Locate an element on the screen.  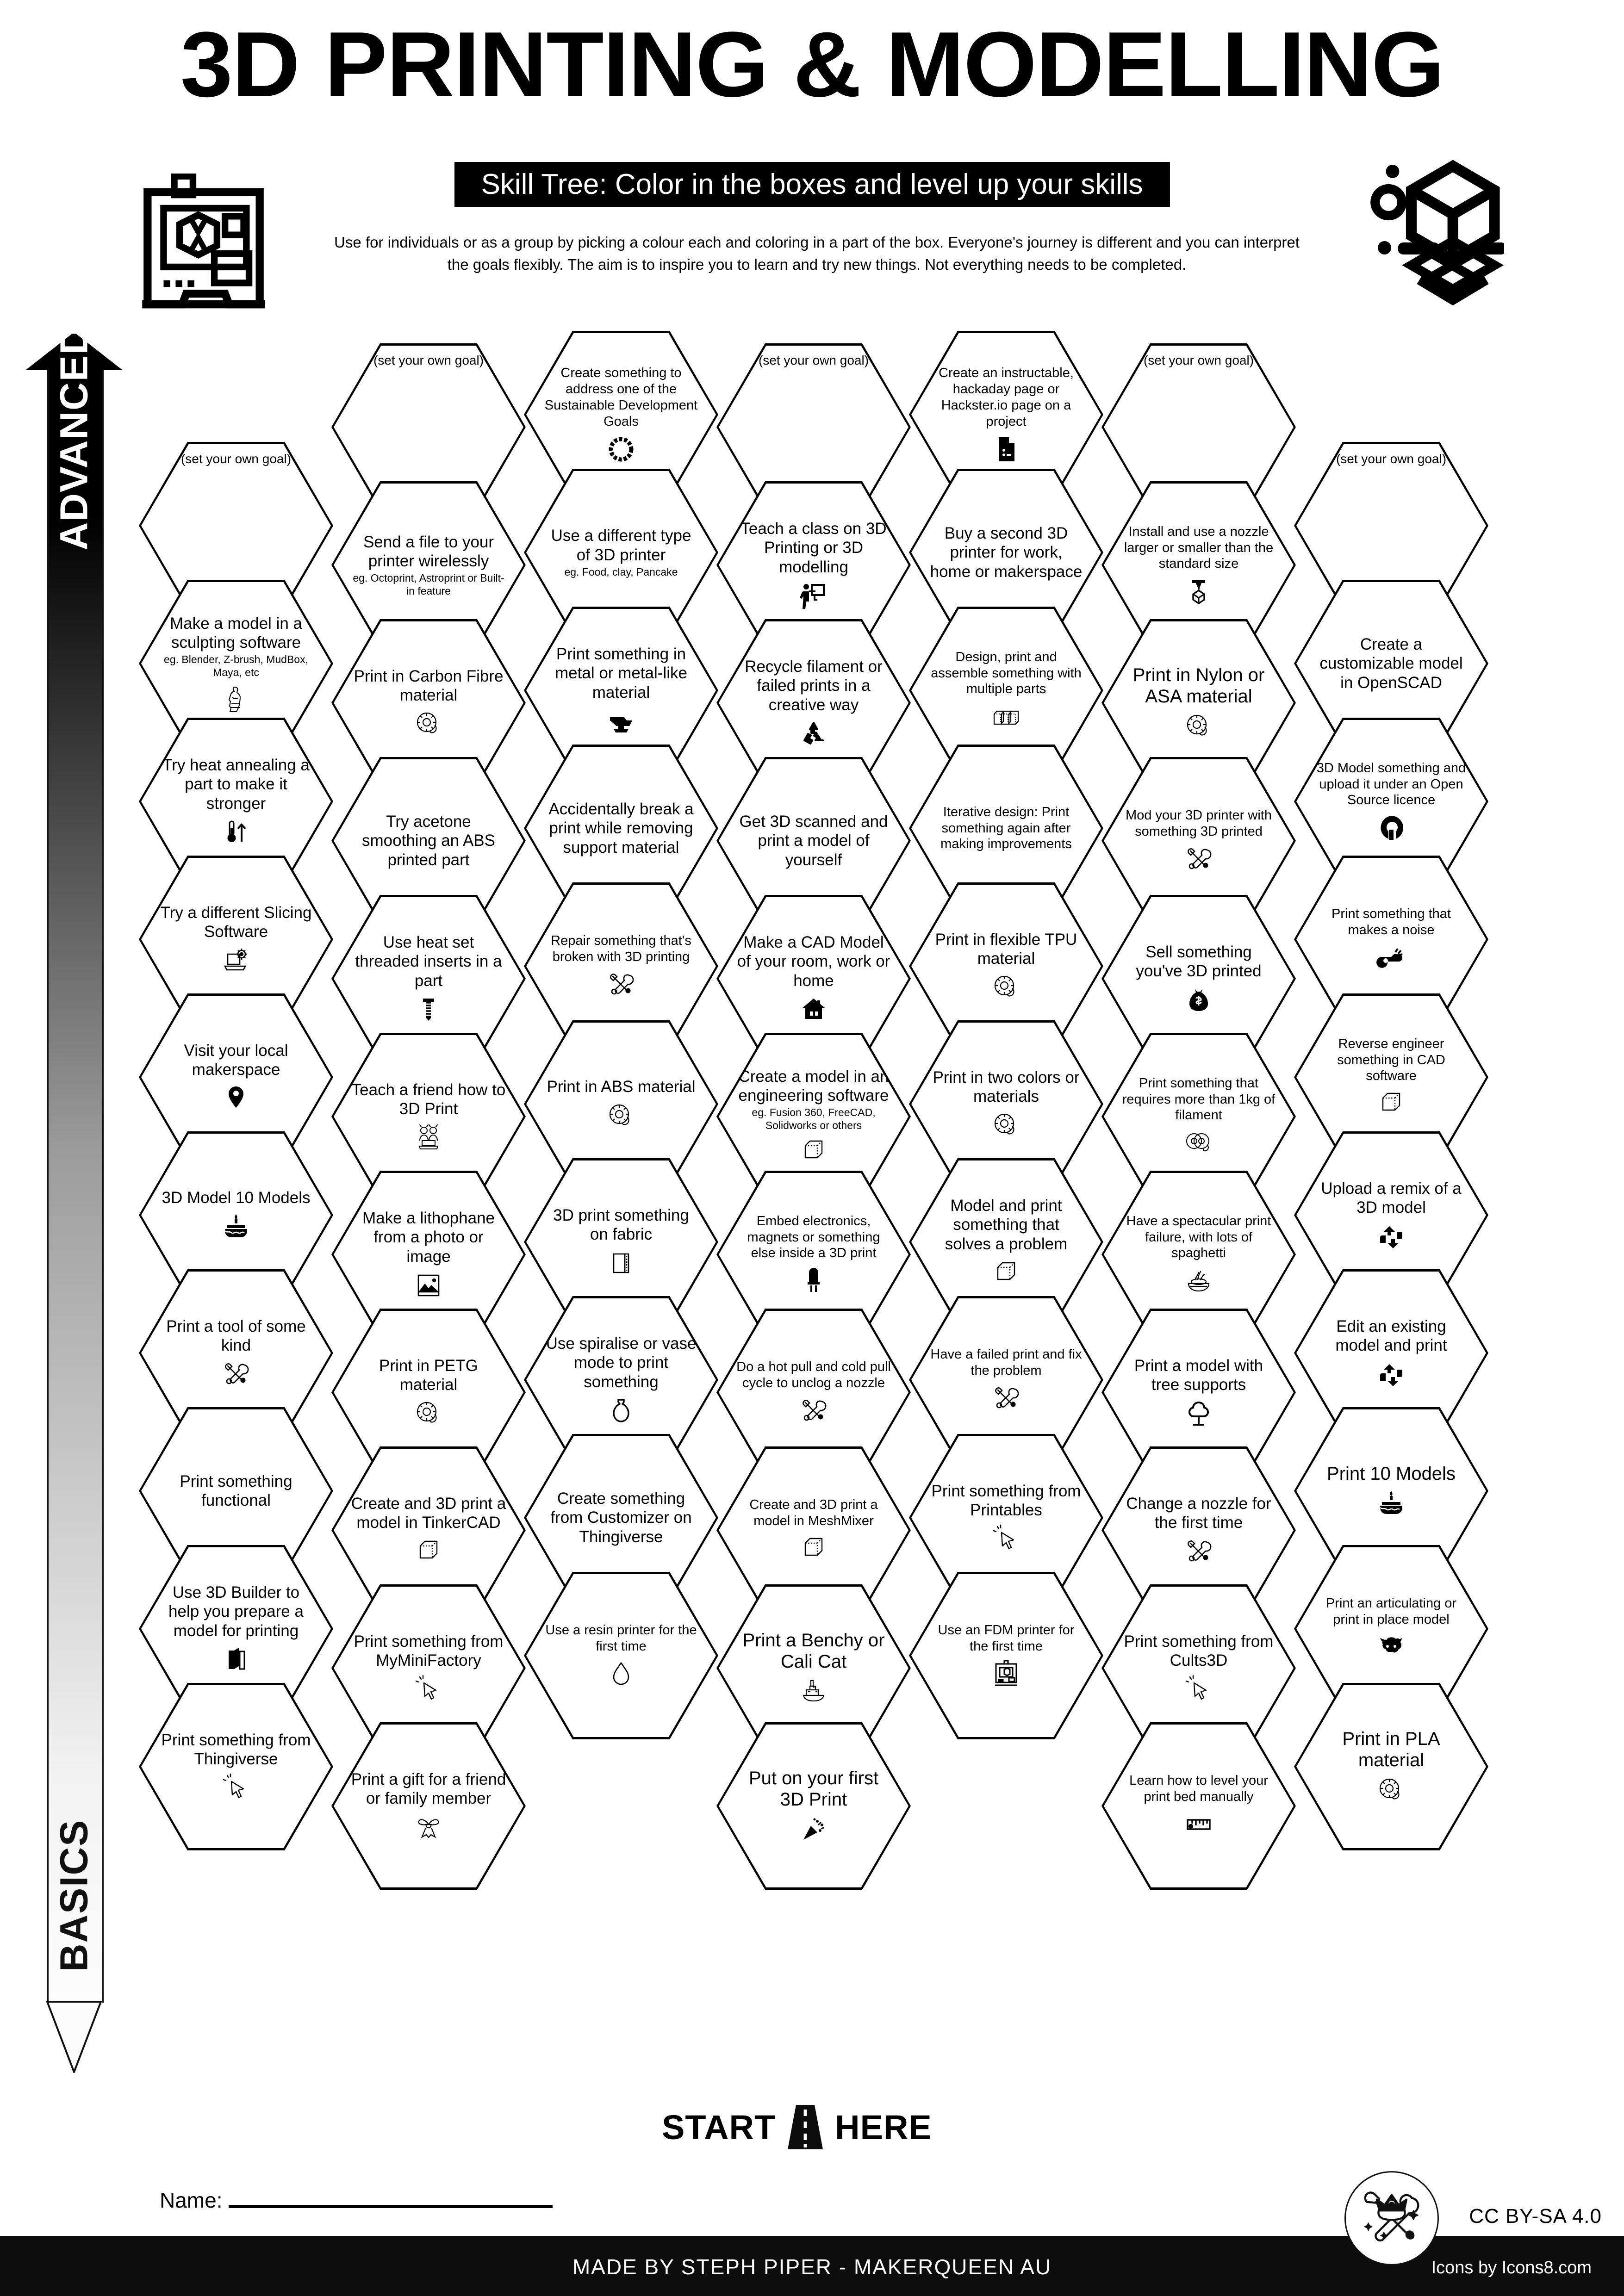
skill-title: Create and 3D print a model in MeshMixer is located at coordinates (813, 1512).